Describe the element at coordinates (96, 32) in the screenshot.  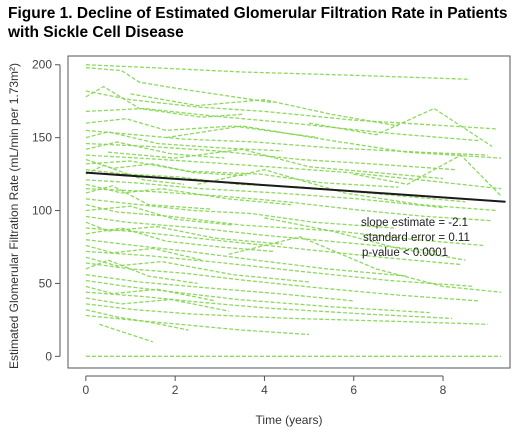
I see `figure-title-line-2: with Sickle Cell Disease` at that location.